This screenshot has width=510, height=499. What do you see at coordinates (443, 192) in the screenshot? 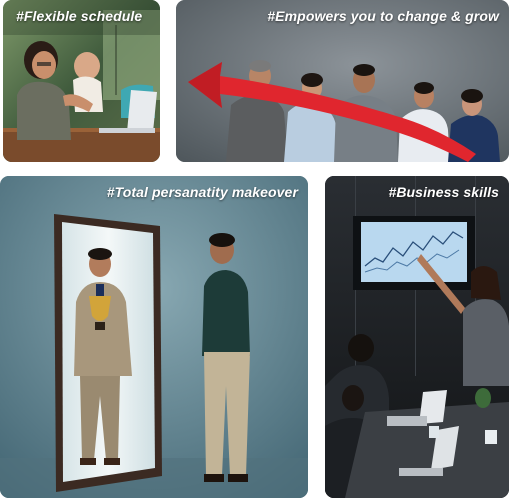
I see `business-skills-caption: #Business skills` at bounding box center [443, 192].